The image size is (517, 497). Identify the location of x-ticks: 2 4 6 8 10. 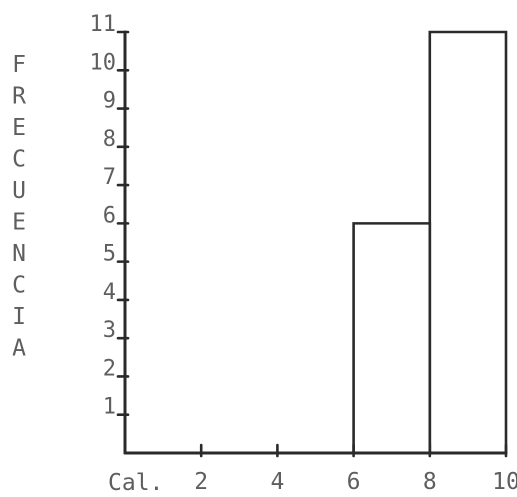
(355, 469).